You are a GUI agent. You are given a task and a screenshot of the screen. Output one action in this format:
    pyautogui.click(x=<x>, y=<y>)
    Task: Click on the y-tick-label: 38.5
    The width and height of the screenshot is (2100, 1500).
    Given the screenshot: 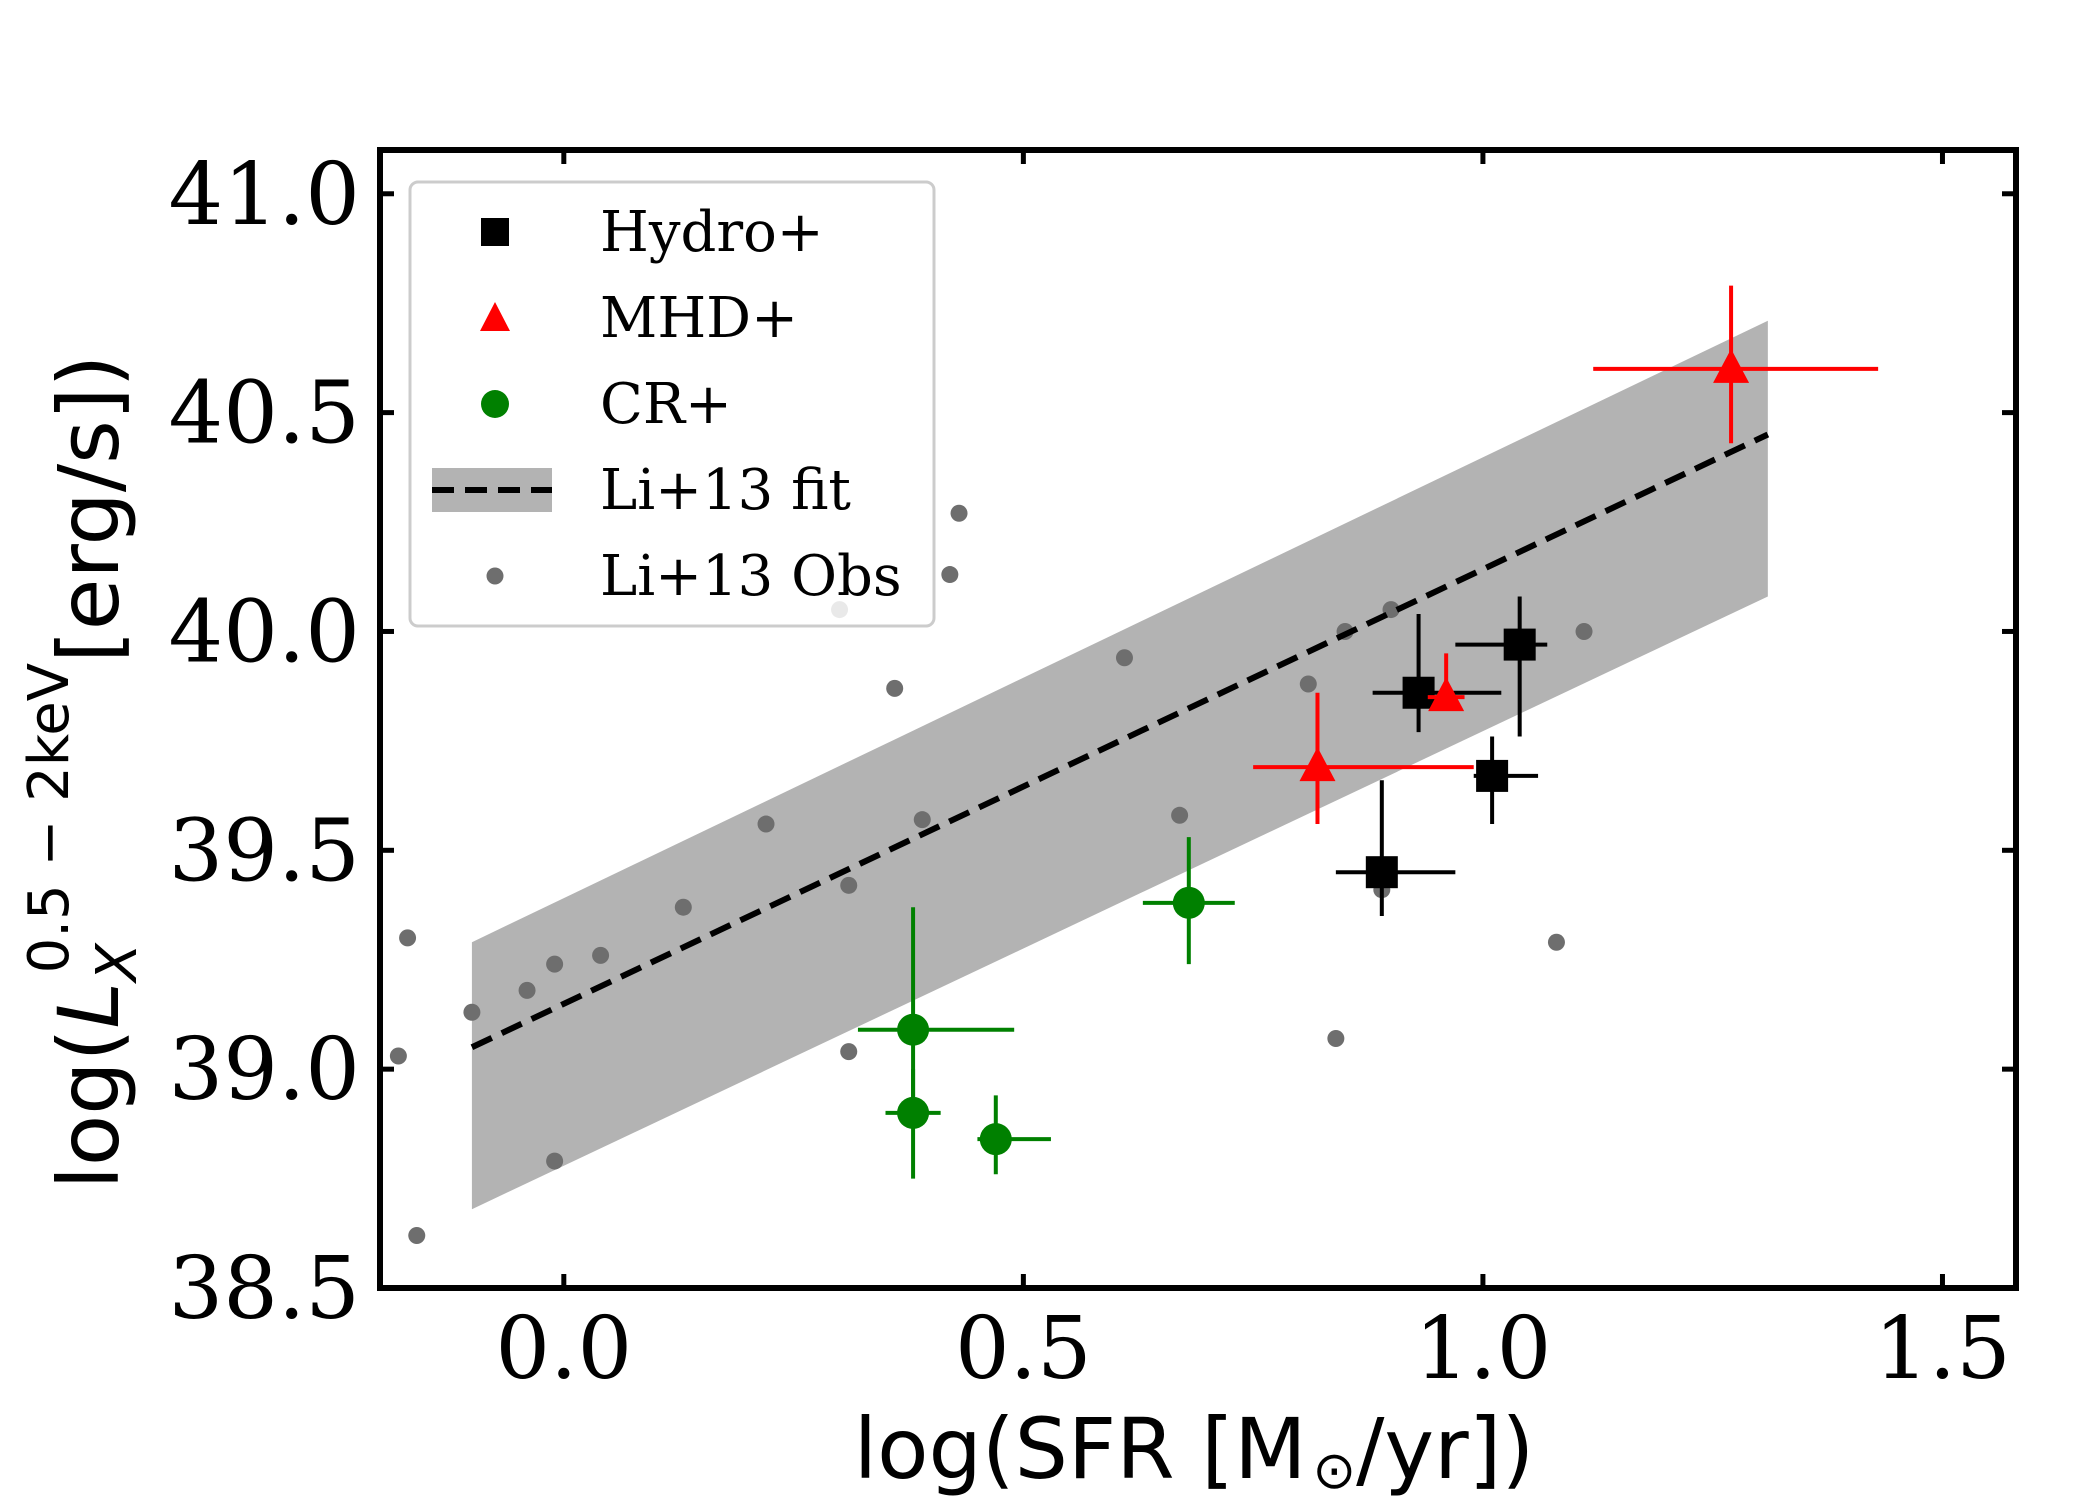 What is the action you would take?
    pyautogui.click(x=264, y=1289)
    